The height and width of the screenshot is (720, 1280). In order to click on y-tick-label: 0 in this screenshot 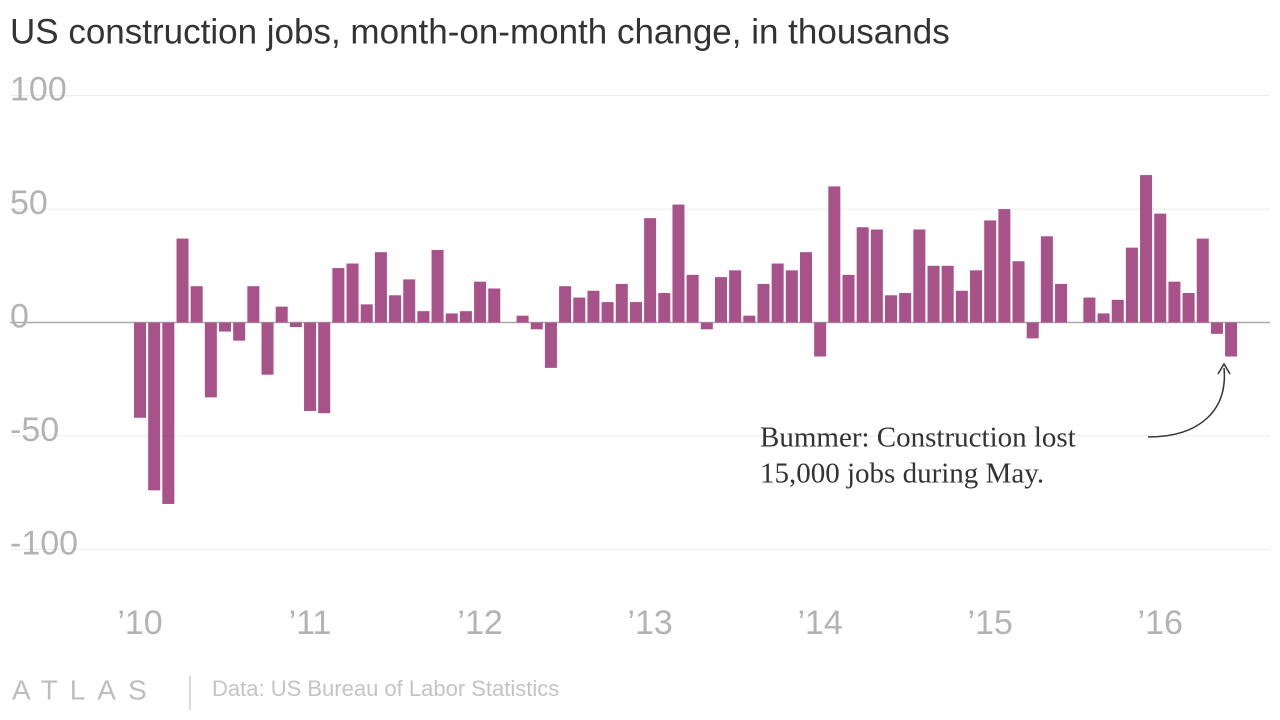, I will do `click(19, 316)`.